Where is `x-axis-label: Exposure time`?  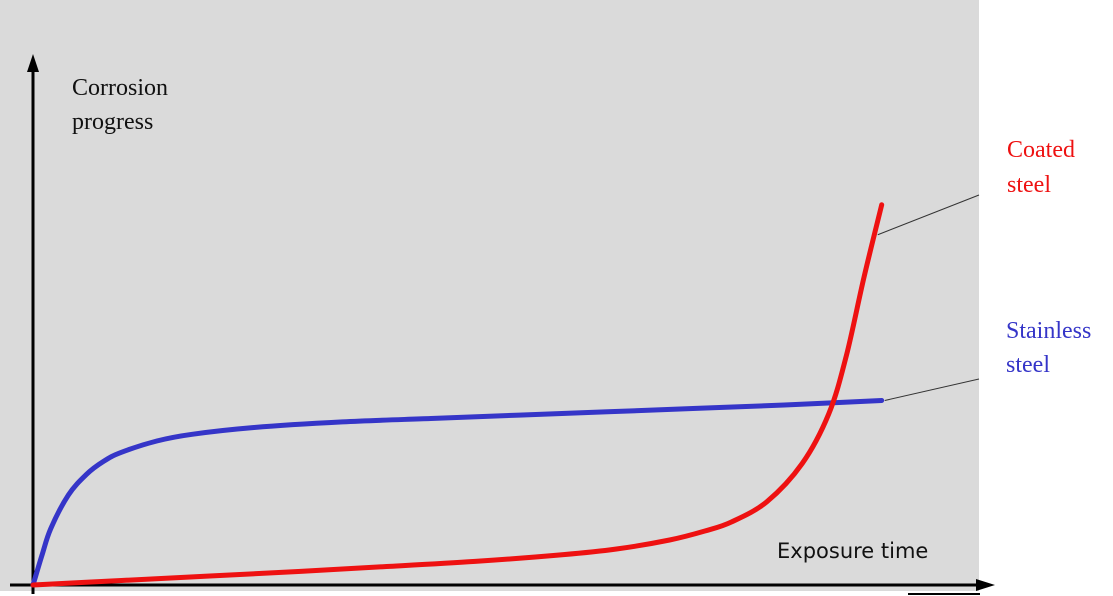 x-axis-label: Exposure time is located at coordinates (852, 551).